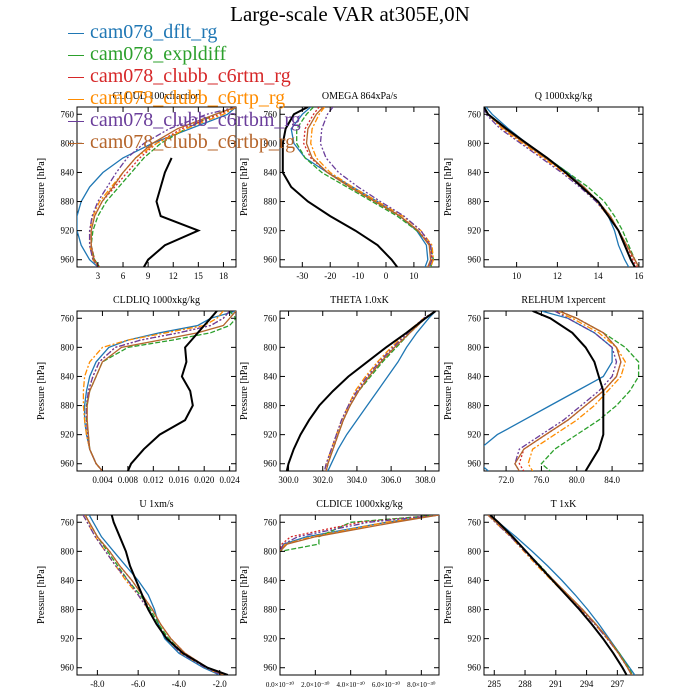  Describe the element at coordinates (414, 276) in the screenshot. I see `x-tick-label: 10` at that location.